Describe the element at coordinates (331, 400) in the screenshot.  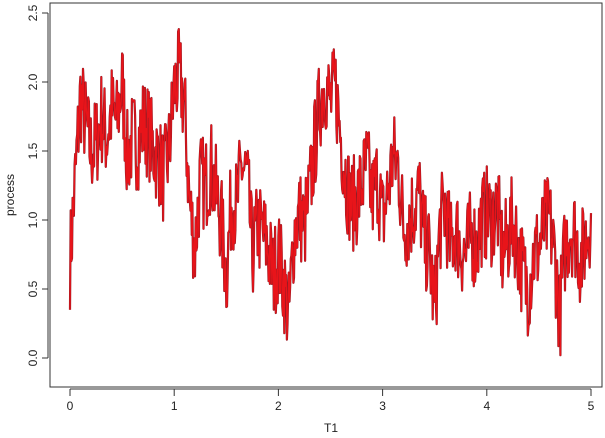
I see `x-axis: 0 1 2 3 4 5` at that location.